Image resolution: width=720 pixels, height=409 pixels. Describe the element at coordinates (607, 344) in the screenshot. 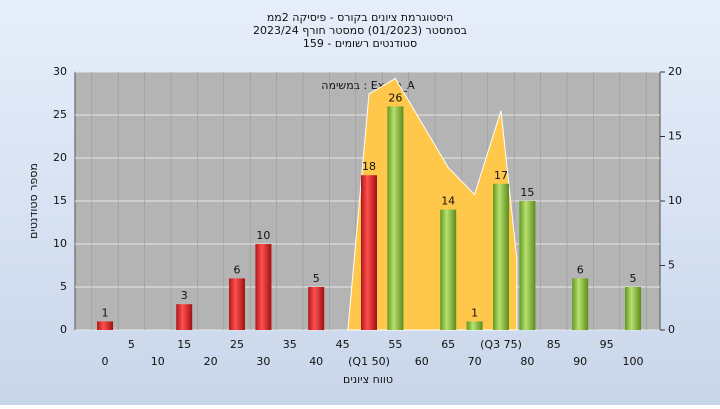

I see `x-tick-label: 95` at that location.